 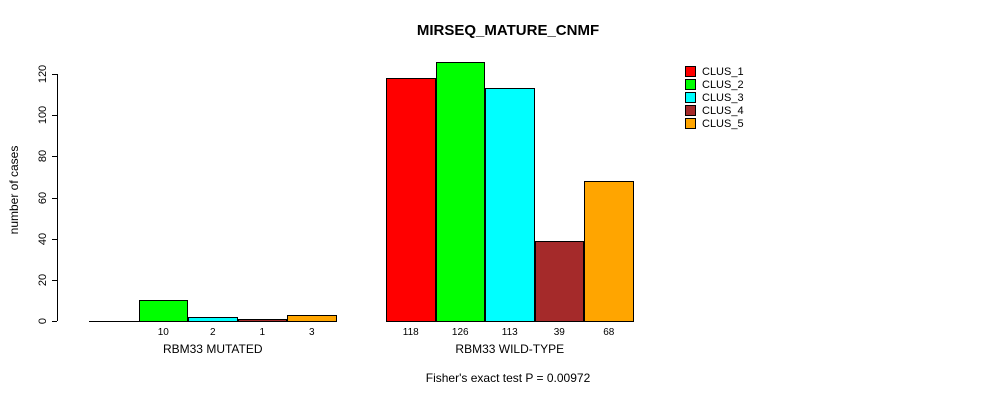 What do you see at coordinates (559, 332) in the screenshot?
I see `bar-value-label: 39` at bounding box center [559, 332].